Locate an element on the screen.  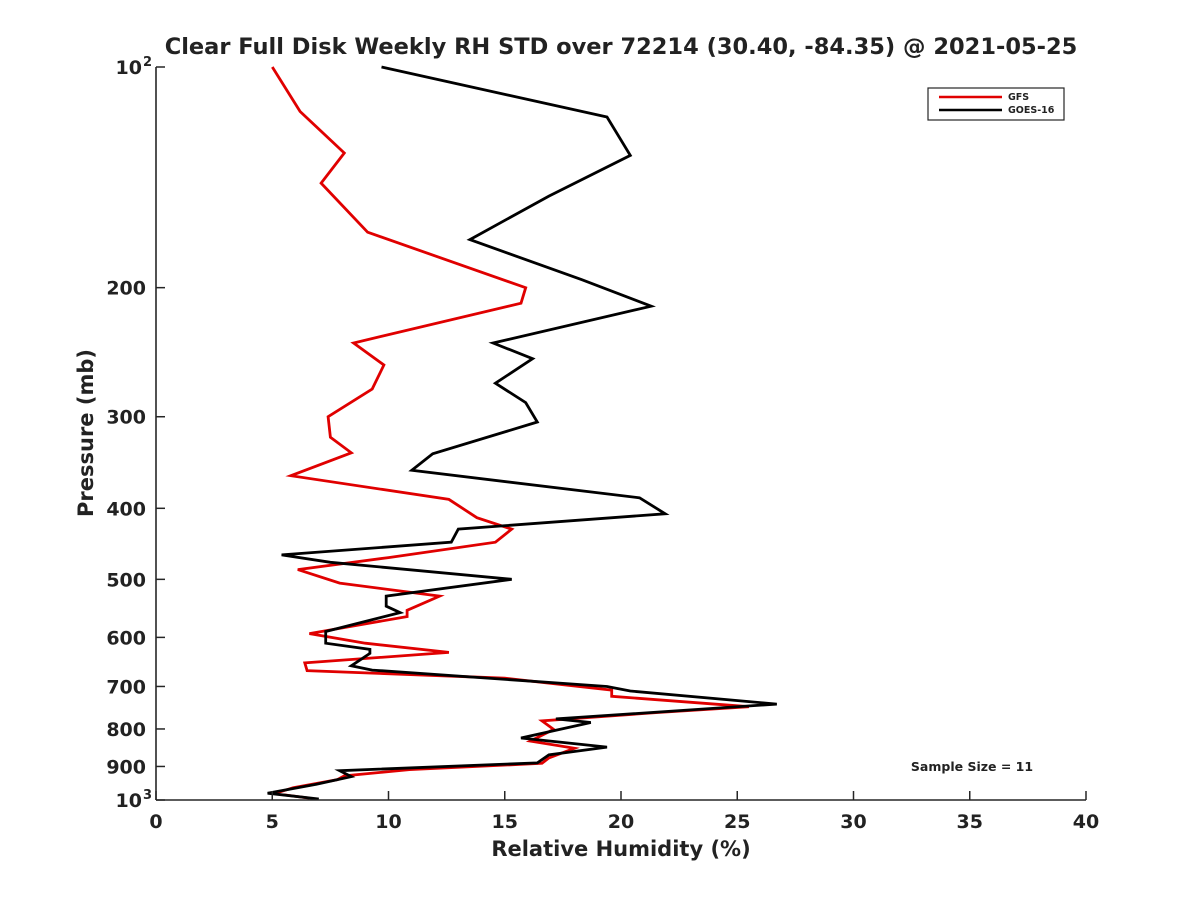
x-ticks: 0 5 10 15 20 25 30 35 40 is located at coordinates (624, 812).